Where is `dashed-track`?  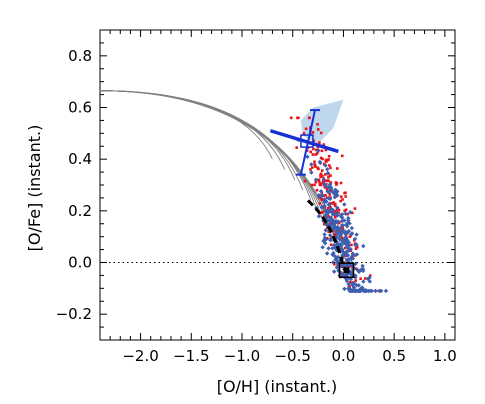 dashed-track is located at coordinates (325, 233).